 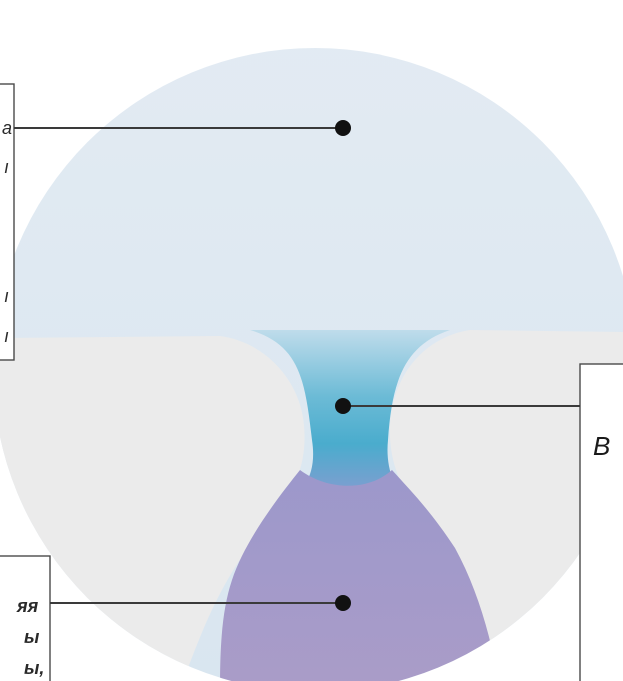 What do you see at coordinates (343, 603) in the screenshot?
I see `marker-dot-bottom` at bounding box center [343, 603].